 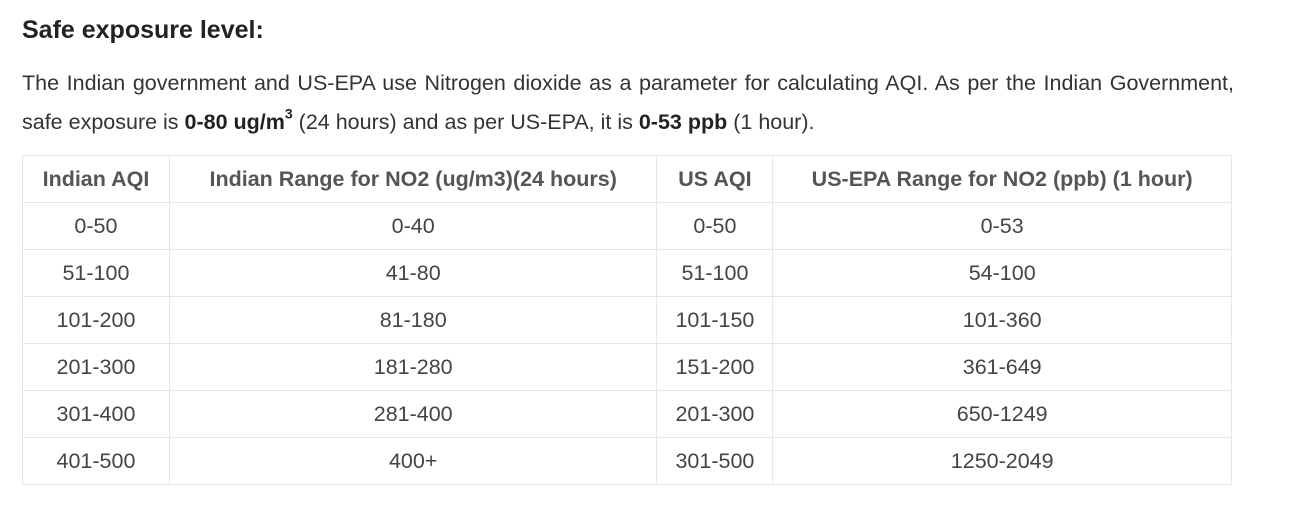 What do you see at coordinates (96, 320) in the screenshot?
I see `cell-indian-aqi: 101-200` at bounding box center [96, 320].